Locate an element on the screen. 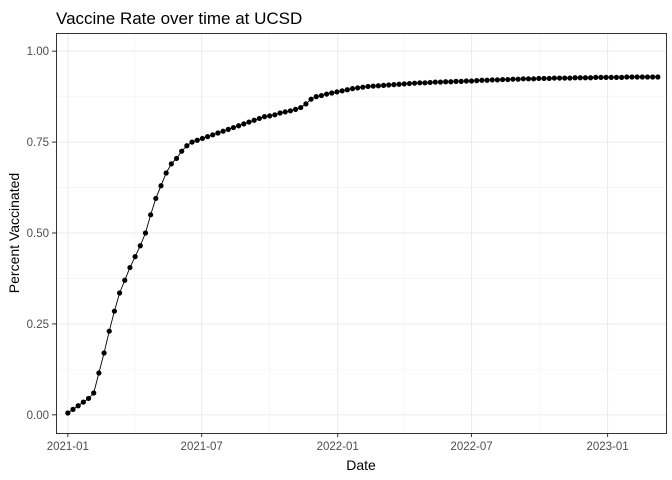 This screenshot has width=672, height=480. x-tick-label: 2023-01 is located at coordinates (607, 447).